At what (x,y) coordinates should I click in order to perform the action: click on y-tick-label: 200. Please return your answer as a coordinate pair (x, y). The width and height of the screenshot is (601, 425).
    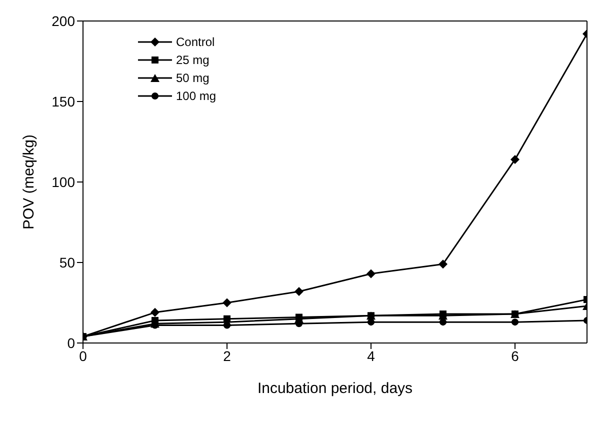
    Looking at the image, I should click on (64, 20).